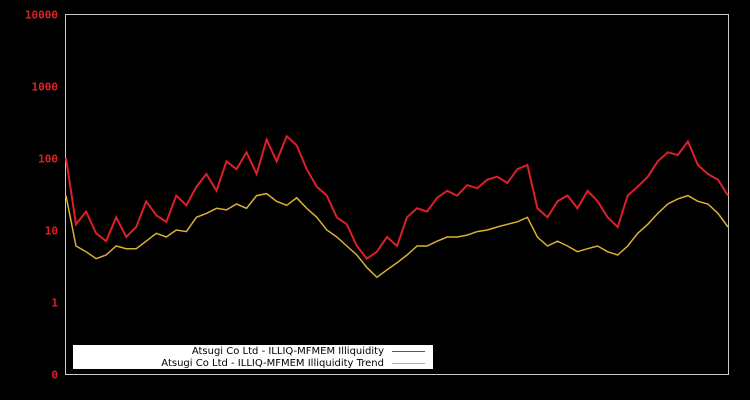  Describe the element at coordinates (48, 159) in the screenshot. I see `y-tick-label: 100` at that location.